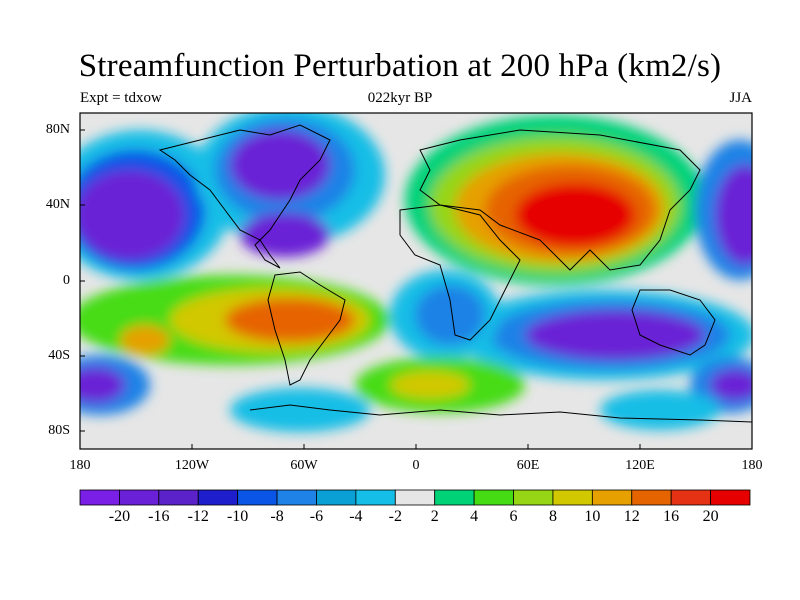 The width and height of the screenshot is (800, 600). What do you see at coordinates (474, 516) in the screenshot?
I see `colorbar-label: 4` at bounding box center [474, 516].